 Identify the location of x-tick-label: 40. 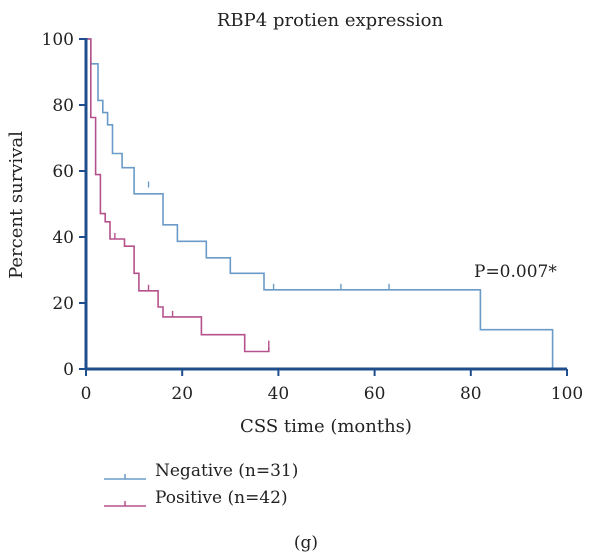
(279, 394).